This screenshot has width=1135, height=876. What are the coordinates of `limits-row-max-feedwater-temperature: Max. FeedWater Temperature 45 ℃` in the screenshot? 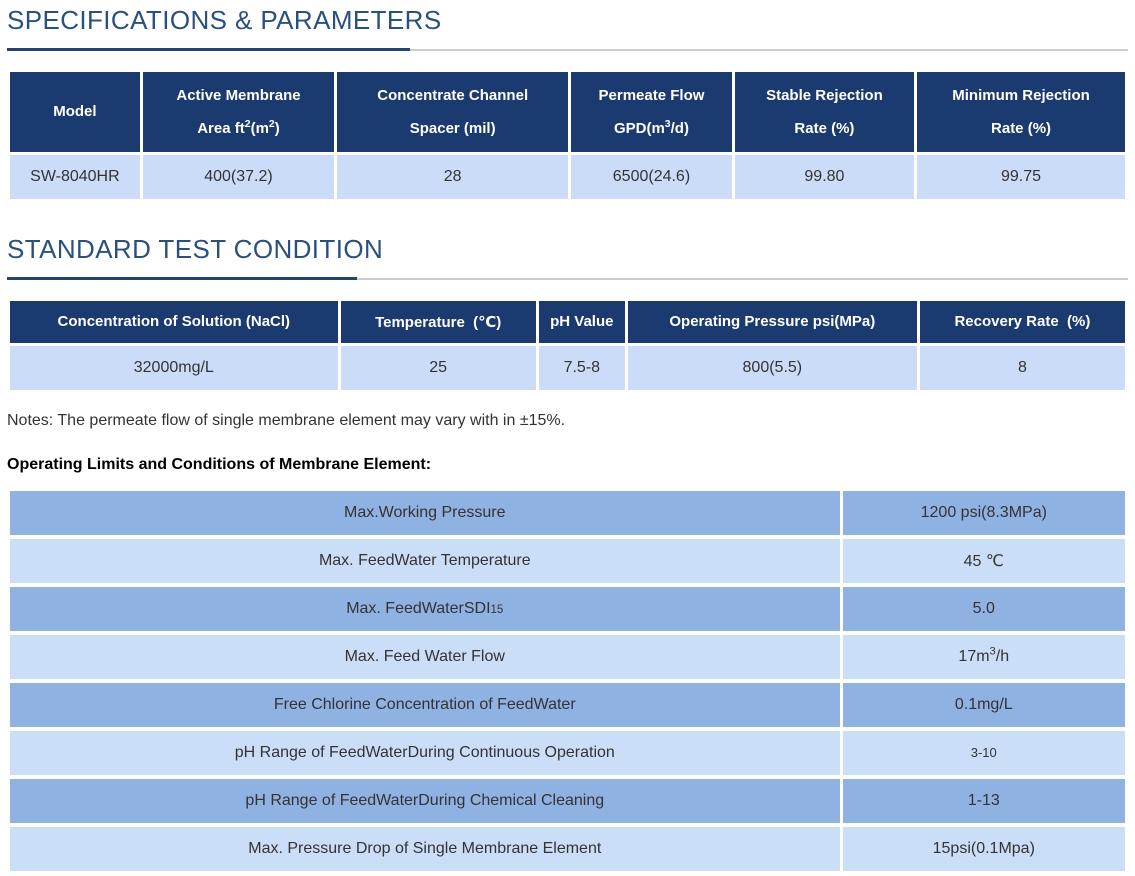 It's located at (567, 560).